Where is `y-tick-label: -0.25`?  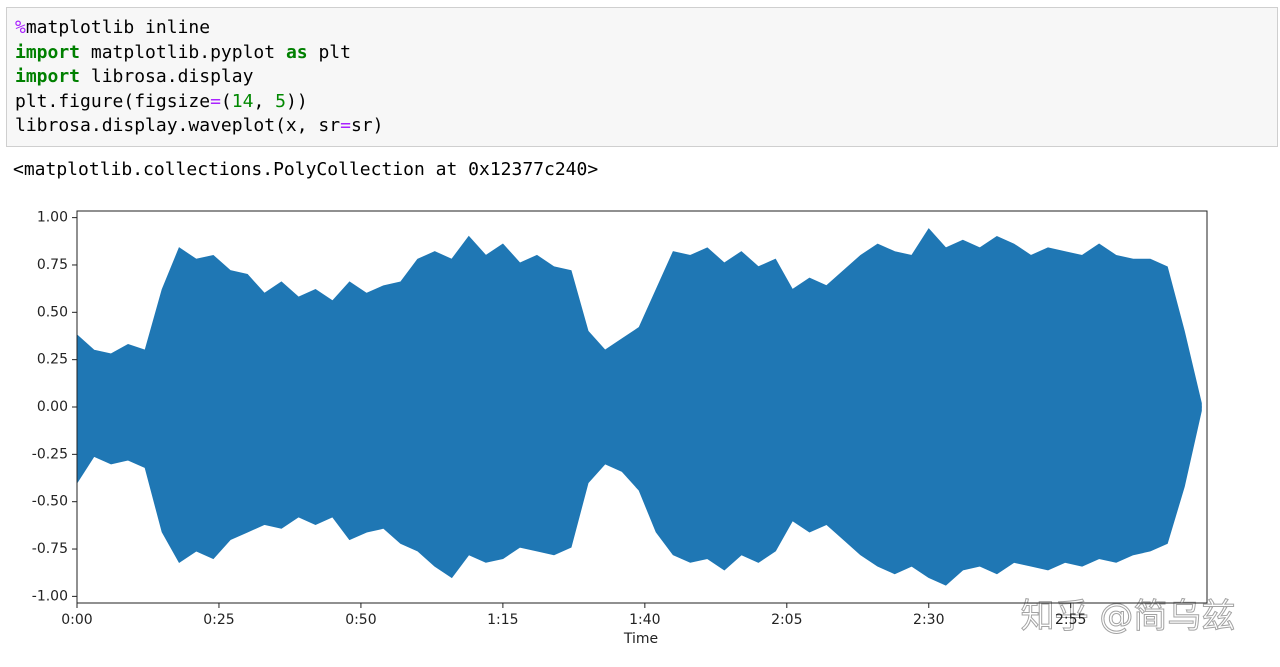
y-tick-label: -0.25 is located at coordinates (50, 454).